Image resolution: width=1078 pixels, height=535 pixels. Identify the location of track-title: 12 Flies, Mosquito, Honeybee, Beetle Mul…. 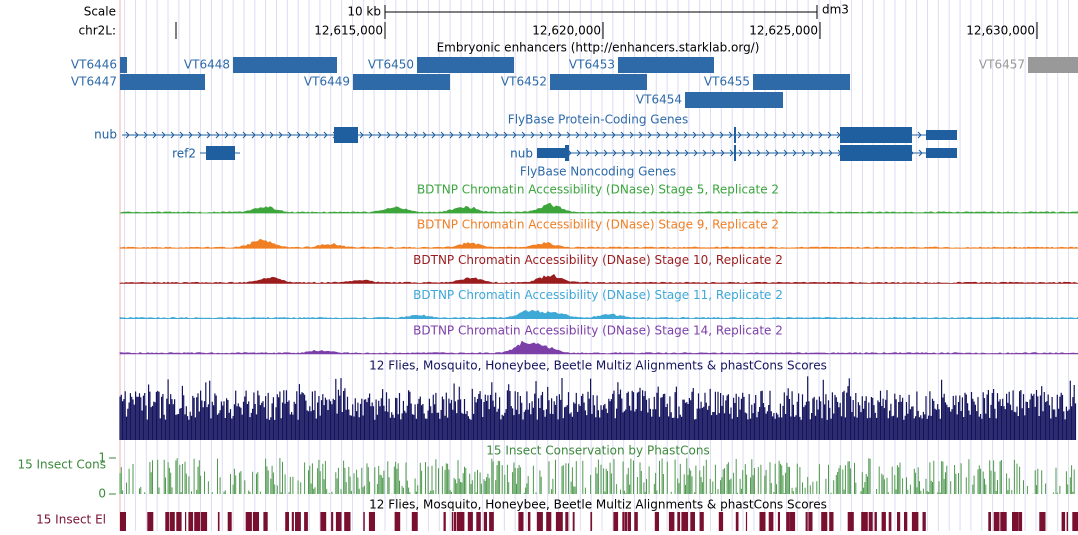
(598, 505).